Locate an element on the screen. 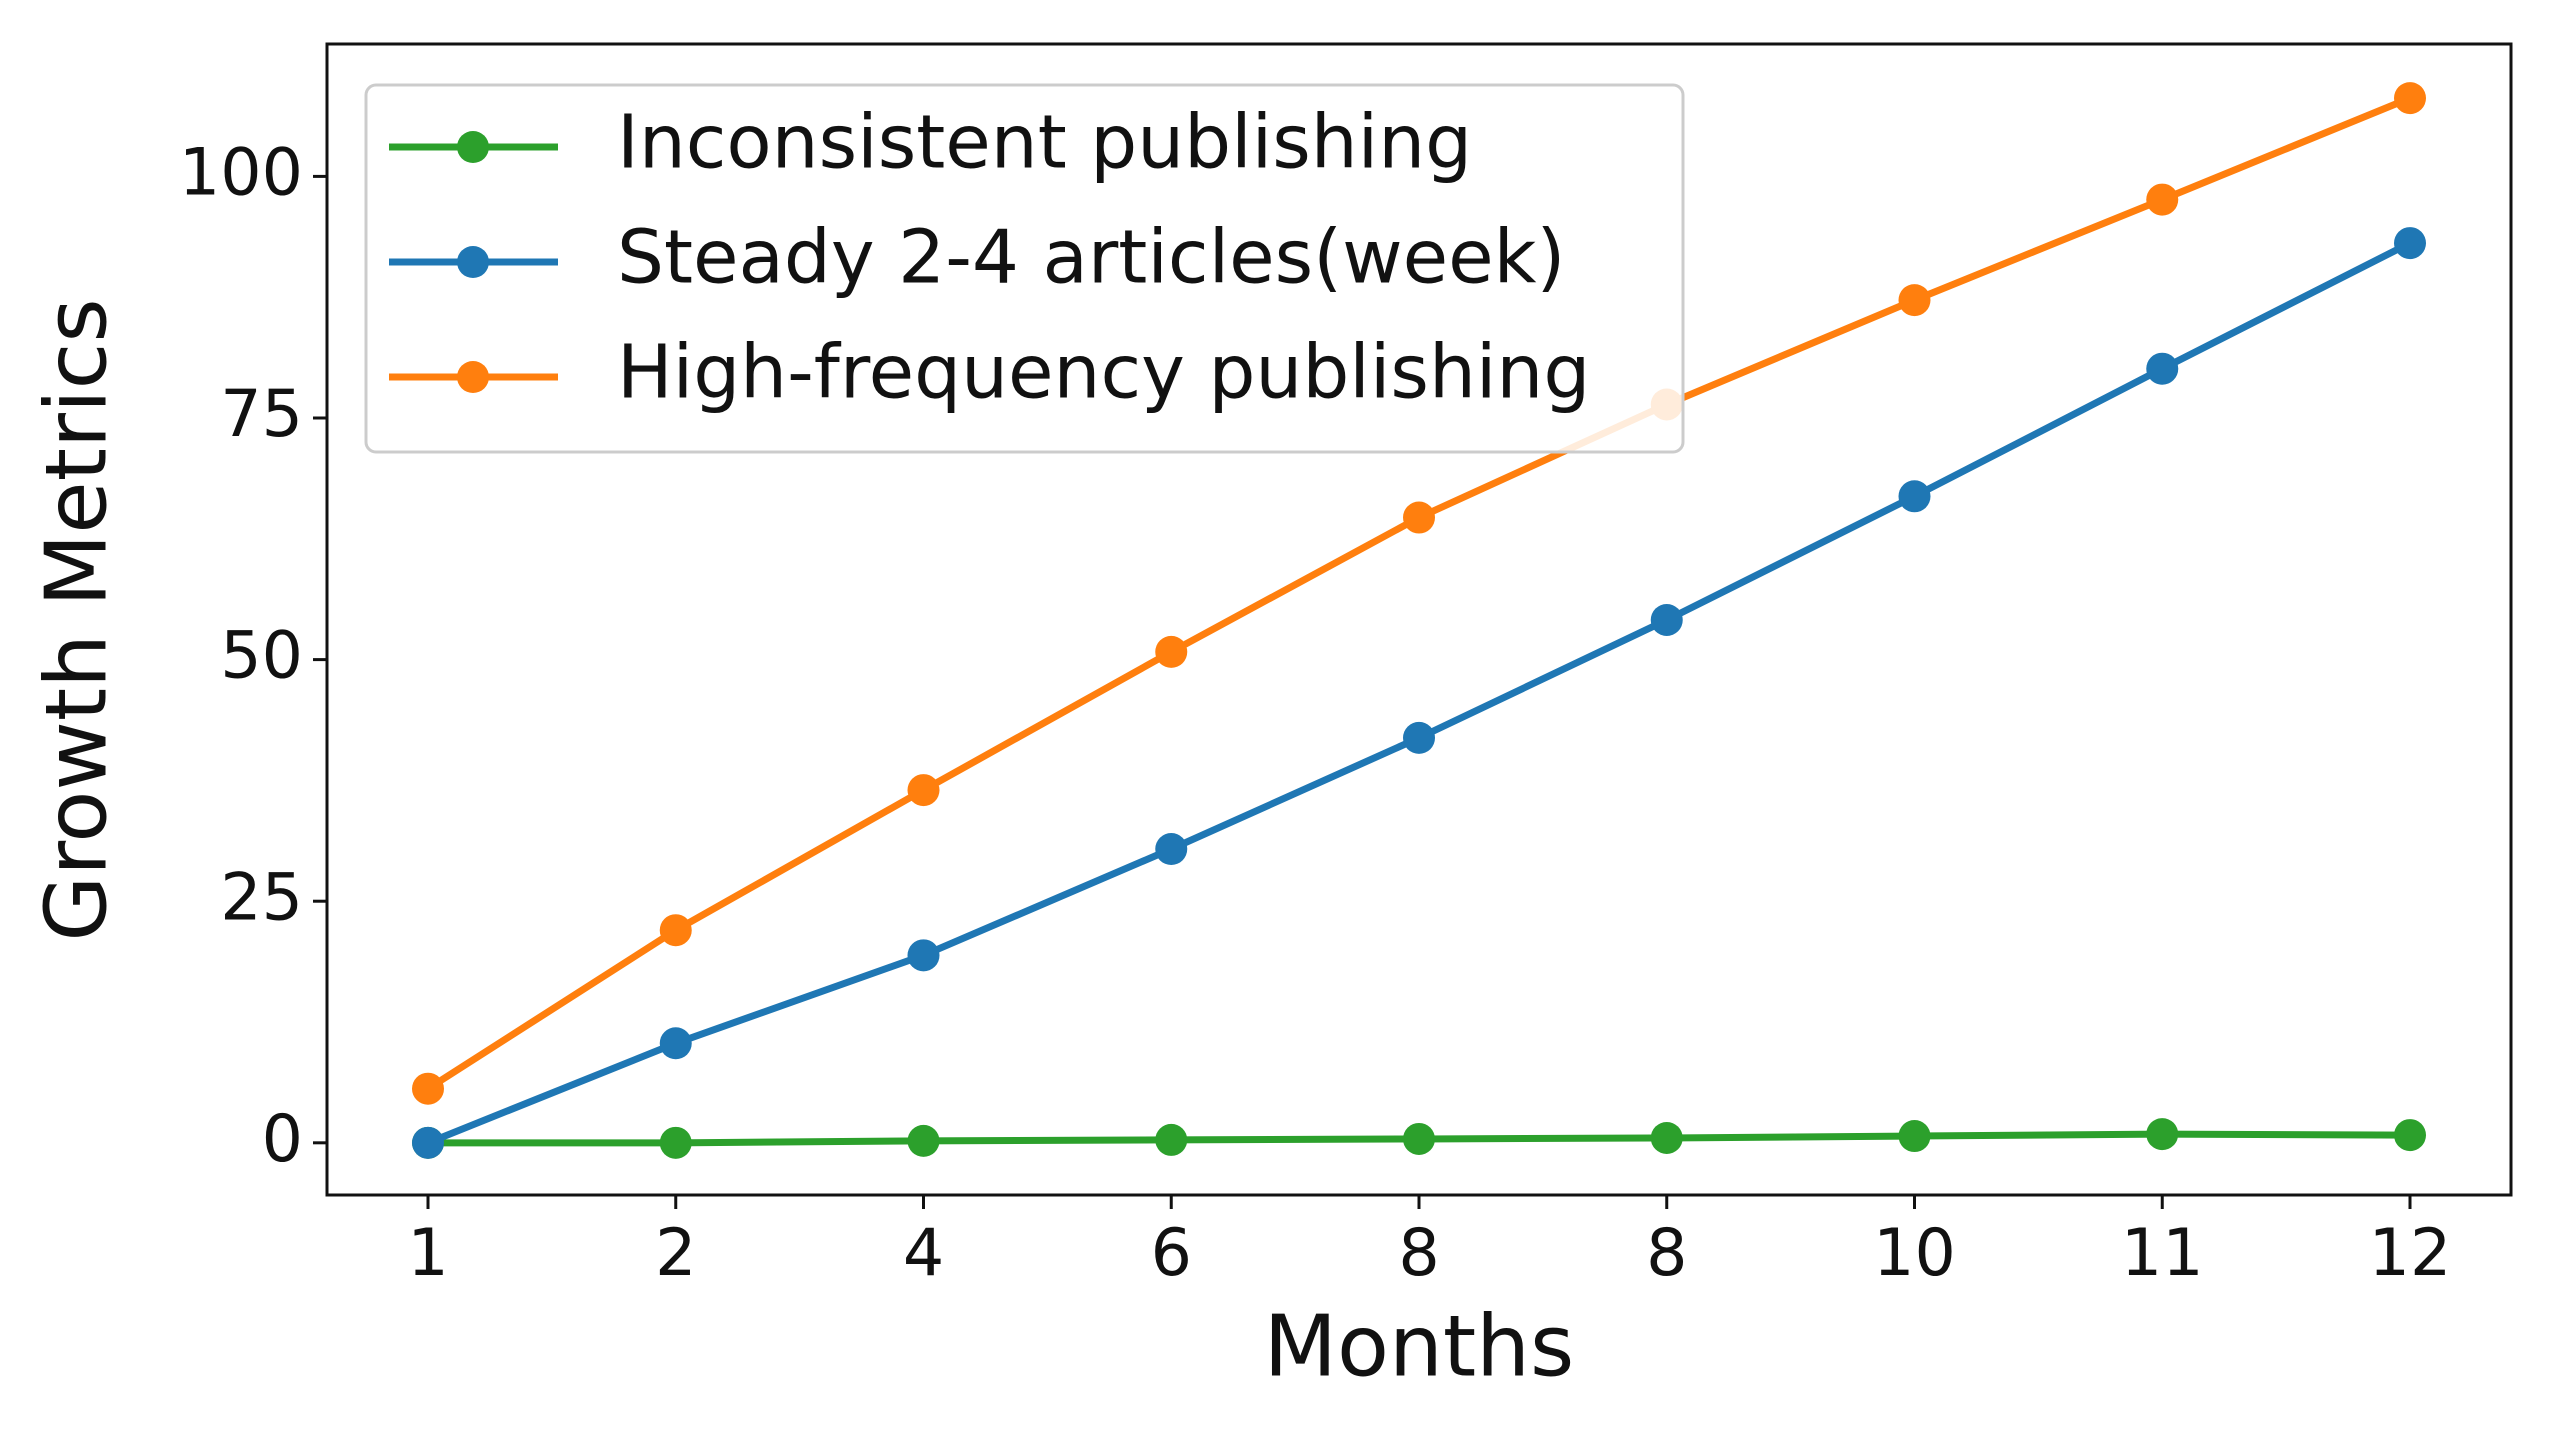 The width and height of the screenshot is (2560, 1440). legend-box is located at coordinates (1024, 268).